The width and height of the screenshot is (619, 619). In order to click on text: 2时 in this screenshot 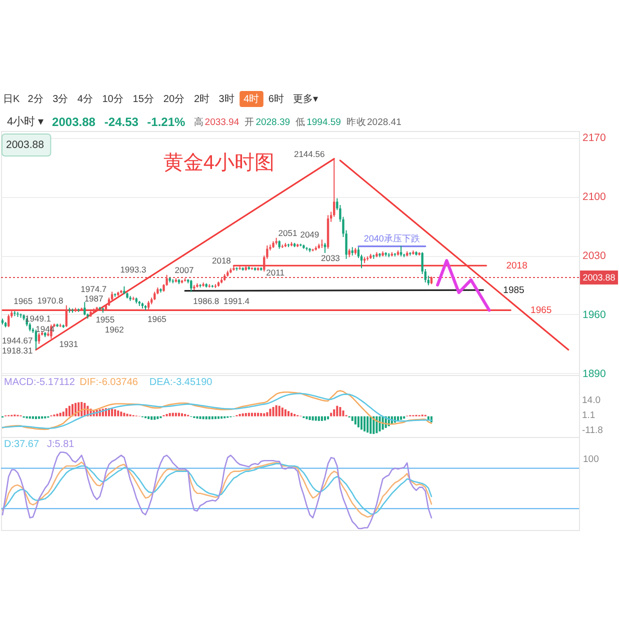, I will do `click(202, 99)`.